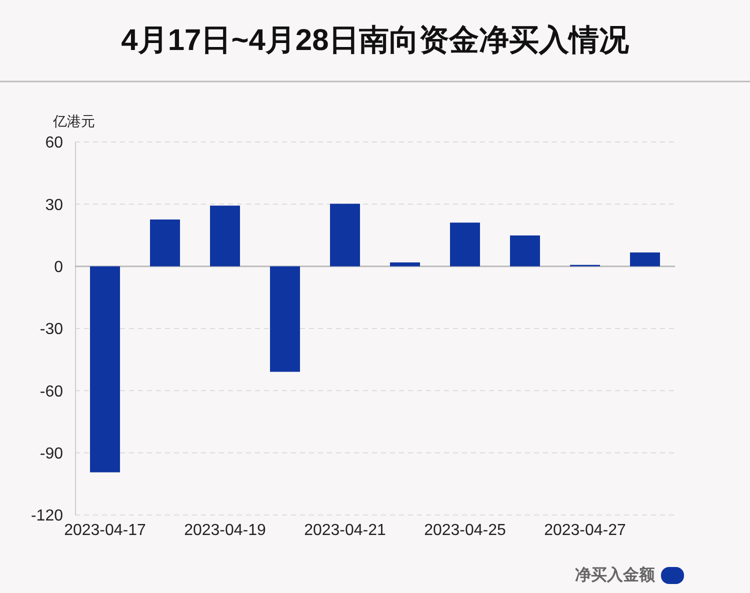  What do you see at coordinates (375, 40) in the screenshot?
I see `chart-title: 4月17日~4月28日南向资金净买入情况` at bounding box center [375, 40].